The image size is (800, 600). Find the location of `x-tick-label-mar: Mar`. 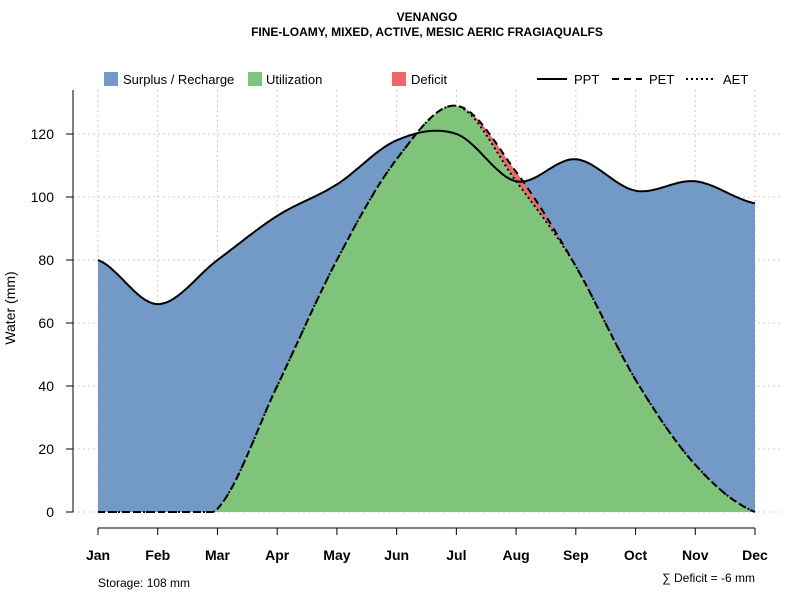

x-tick-label-mar: Mar is located at coordinates (217, 555).